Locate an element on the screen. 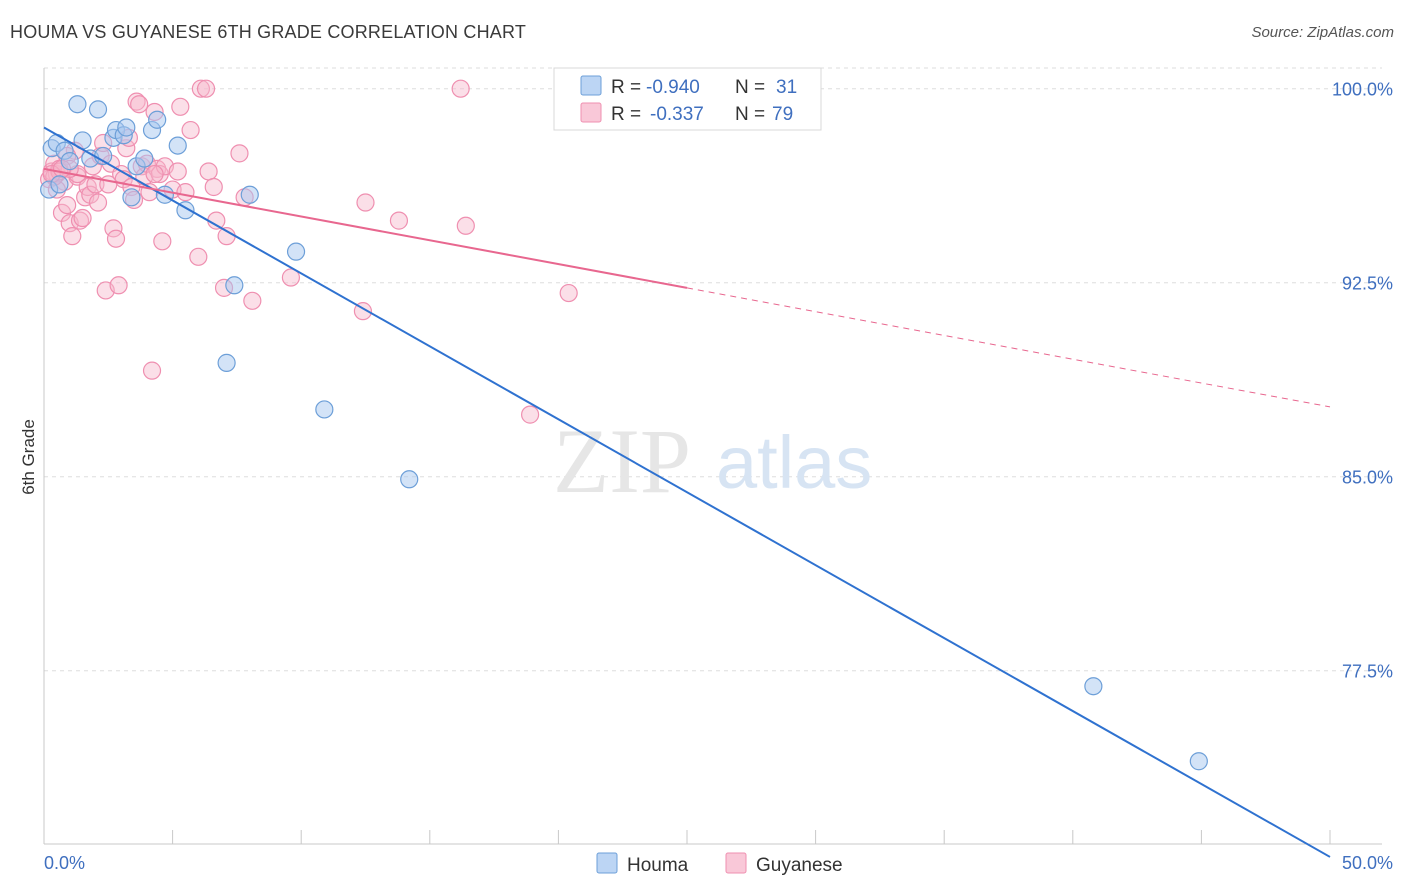 The width and height of the screenshot is (1406, 892). watermark-atlas: atlas is located at coordinates (794, 462).